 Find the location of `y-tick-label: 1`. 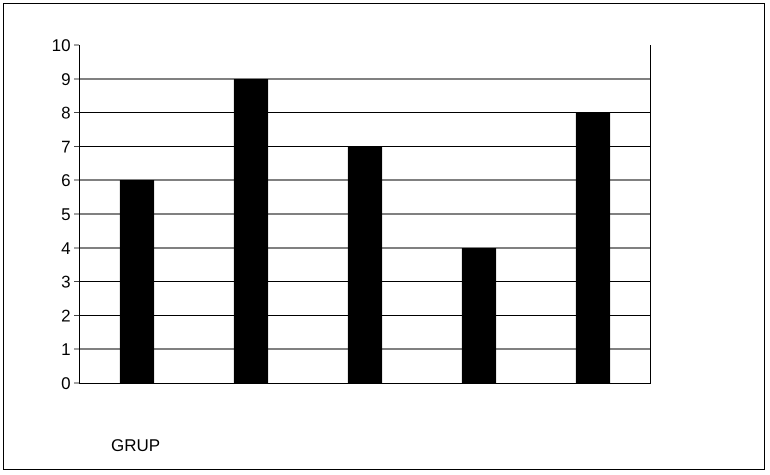

y-tick-label: 1 is located at coordinates (66, 350).